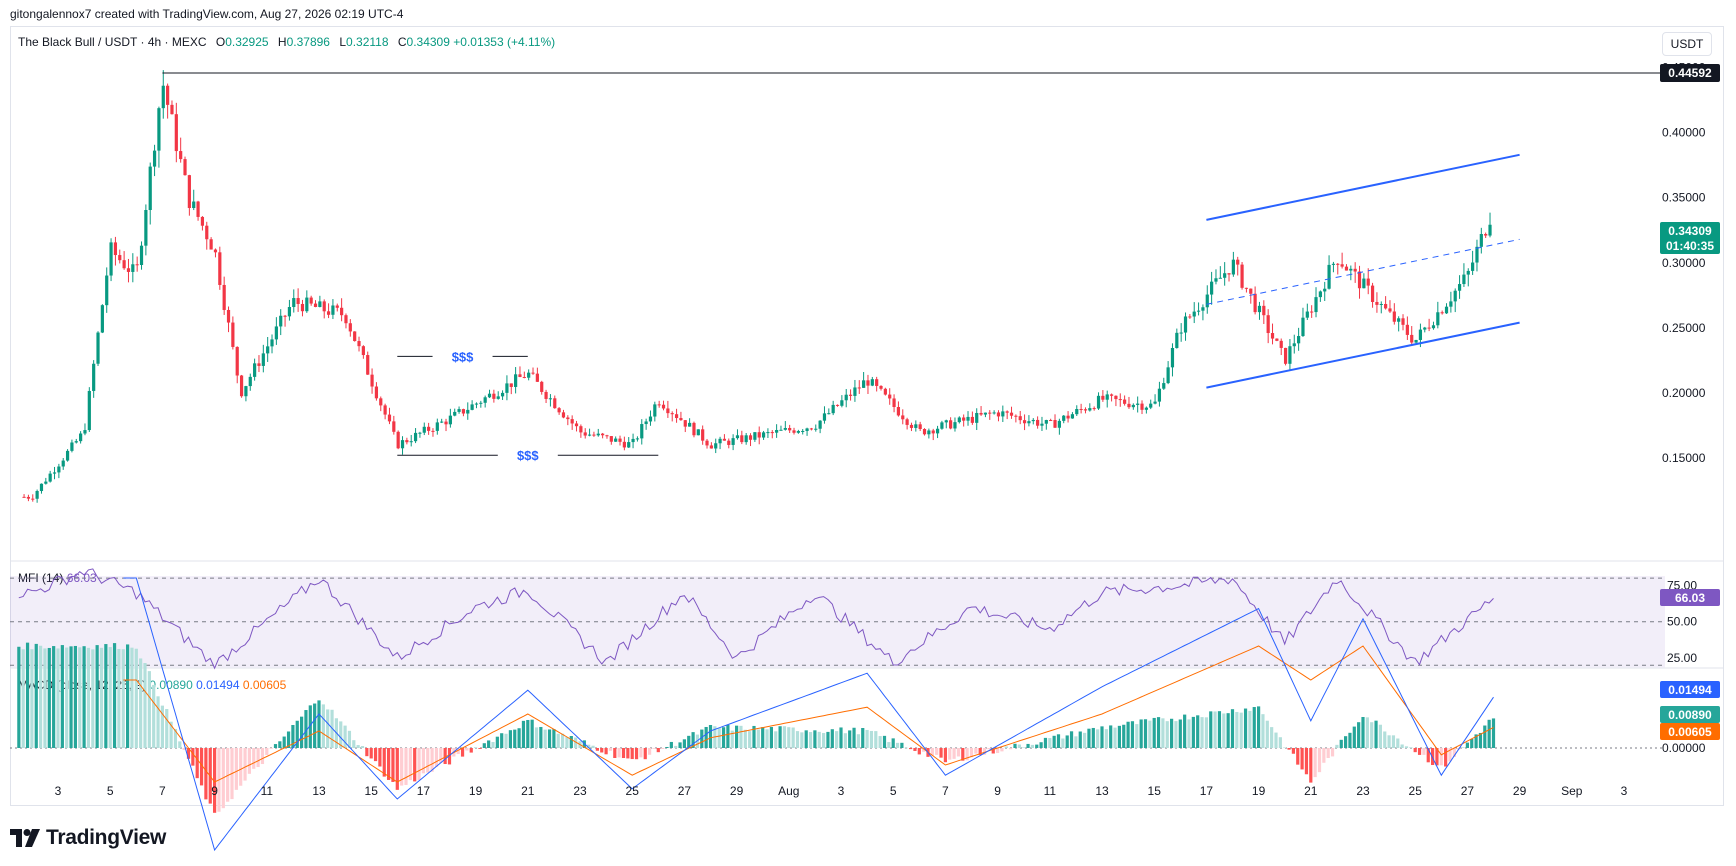  I want to click on tradingview-wordmark: TradingView, so click(106, 837).